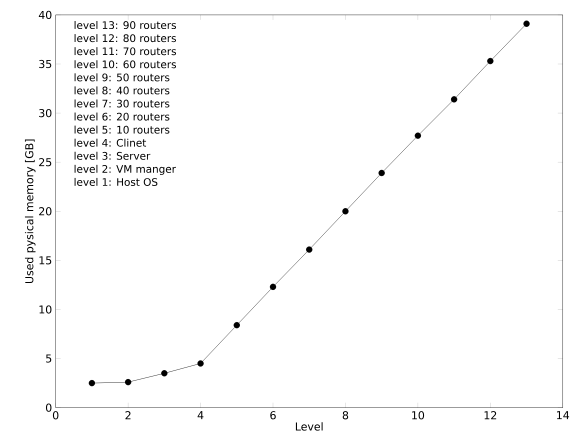 Image resolution: width=573 pixels, height=447 pixels. What do you see at coordinates (122, 77) in the screenshot?
I see `annotation: level 9: 50 routers` at bounding box center [122, 77].